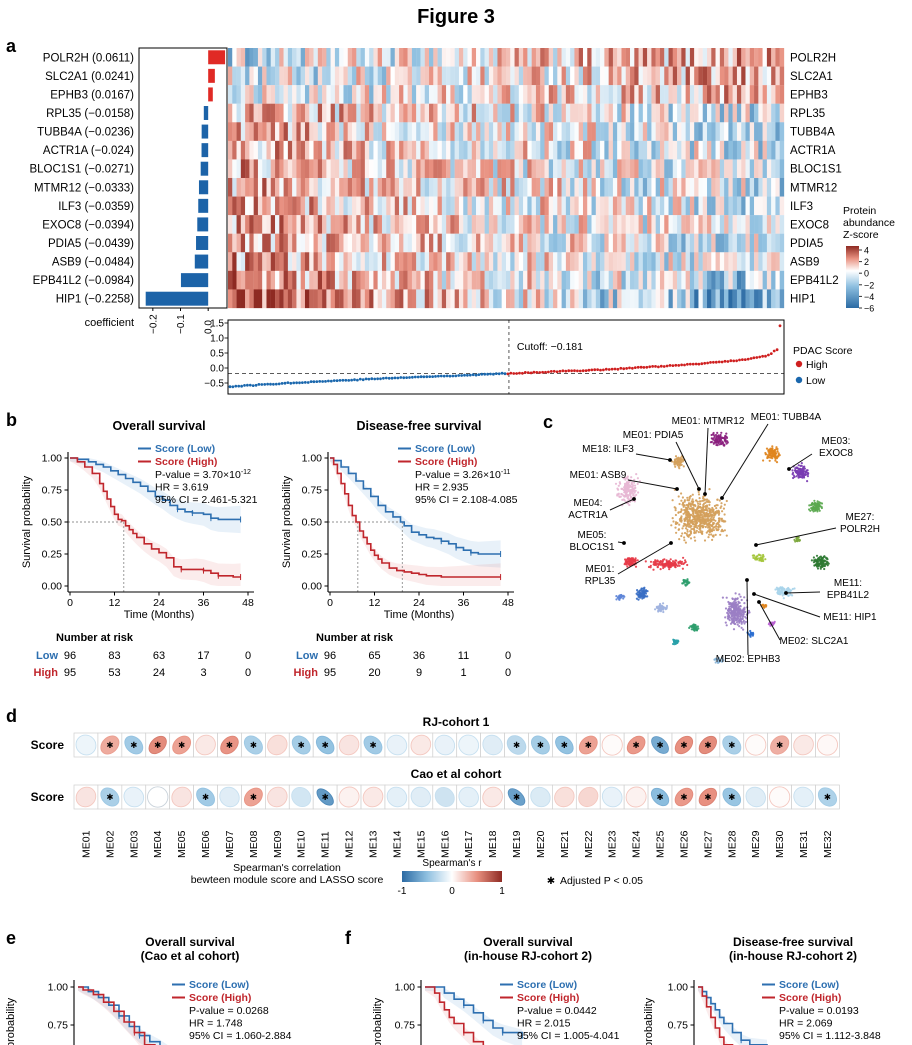 The image size is (912, 1045). Describe the element at coordinates (463, 475) in the screenshot. I see `svg-text: P-value = 3.26×10-11` at that location.